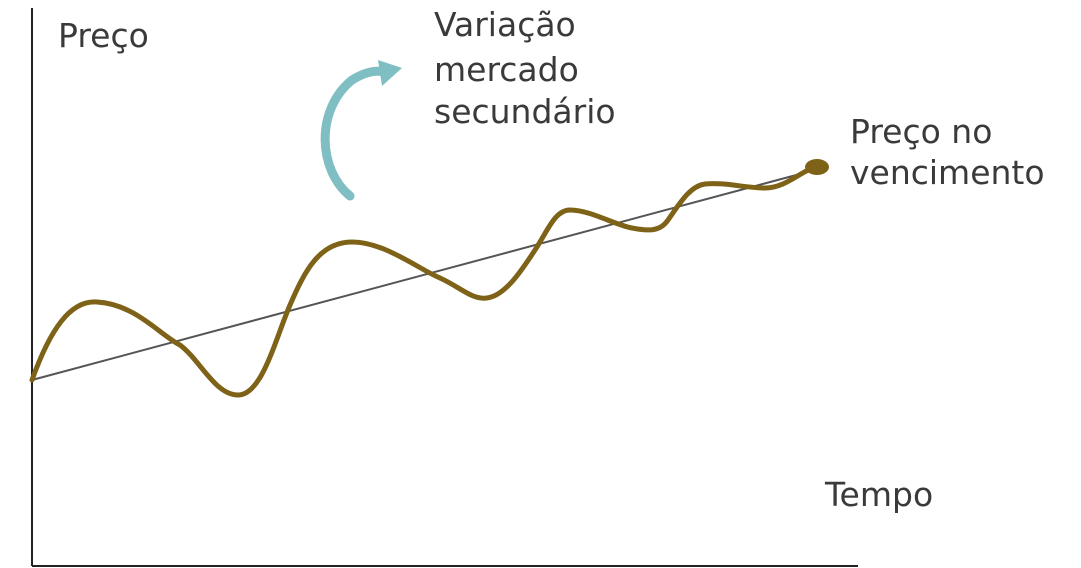 This screenshot has width=1081, height=568. What do you see at coordinates (817, 167) in the screenshot?
I see `maturity-point` at bounding box center [817, 167].